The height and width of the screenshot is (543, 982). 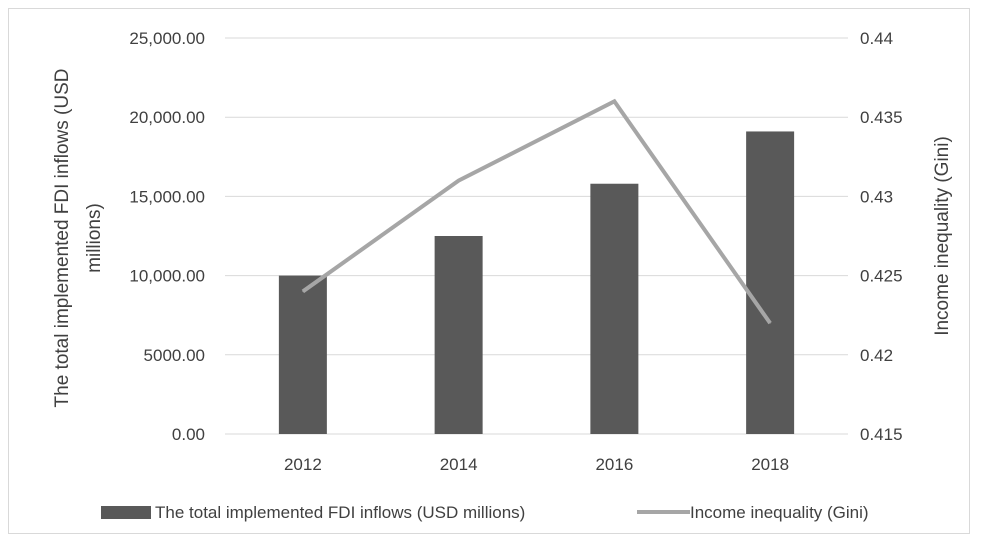 What do you see at coordinates (167, 196) in the screenshot?
I see `left-axis-tick-label: 15,000.00` at bounding box center [167, 196].